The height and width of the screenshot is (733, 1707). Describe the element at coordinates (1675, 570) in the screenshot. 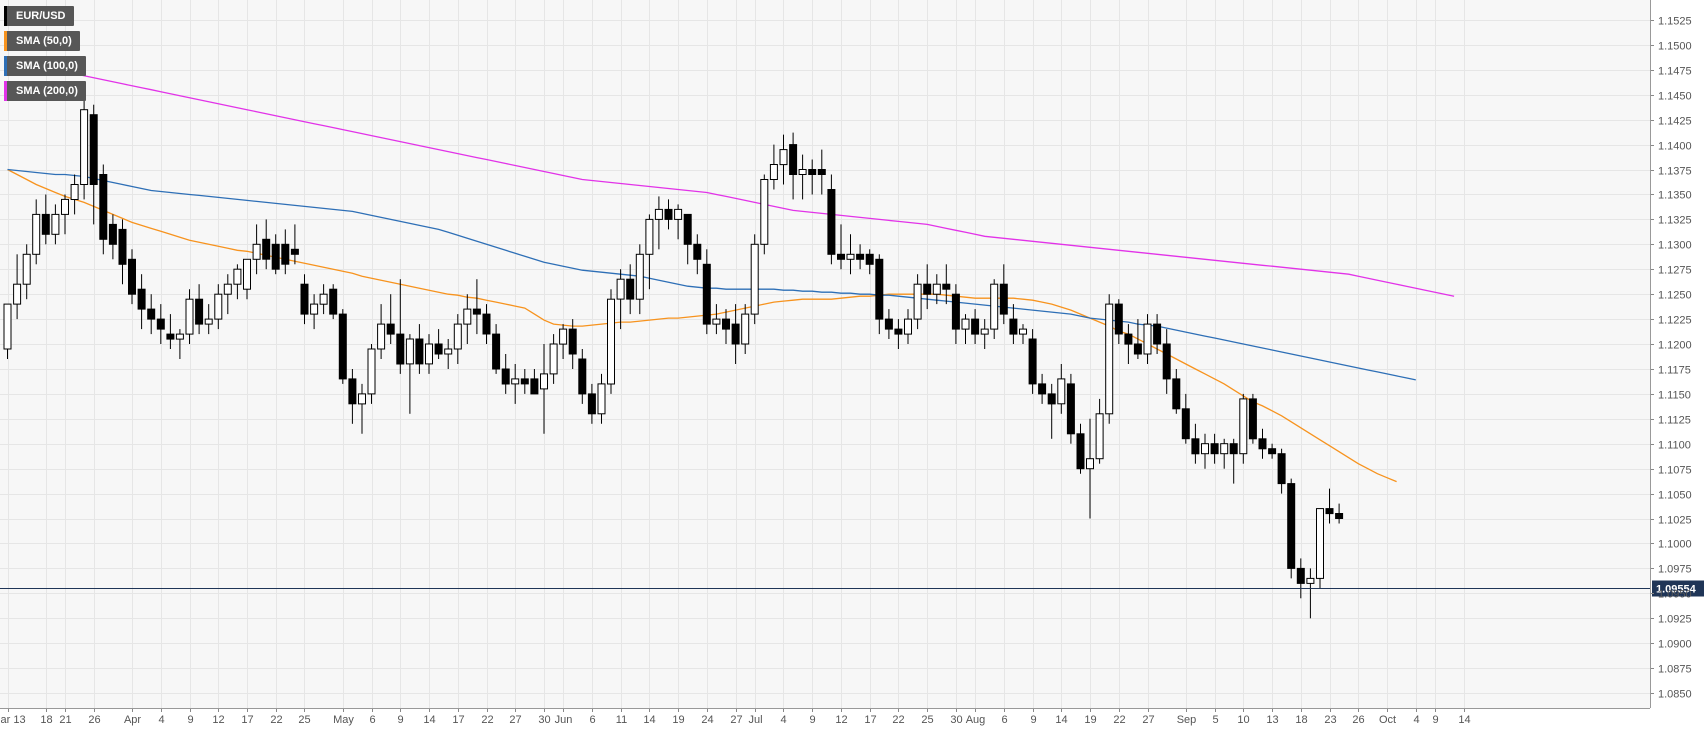

I see `y-tick-label: 1.0975` at that location.